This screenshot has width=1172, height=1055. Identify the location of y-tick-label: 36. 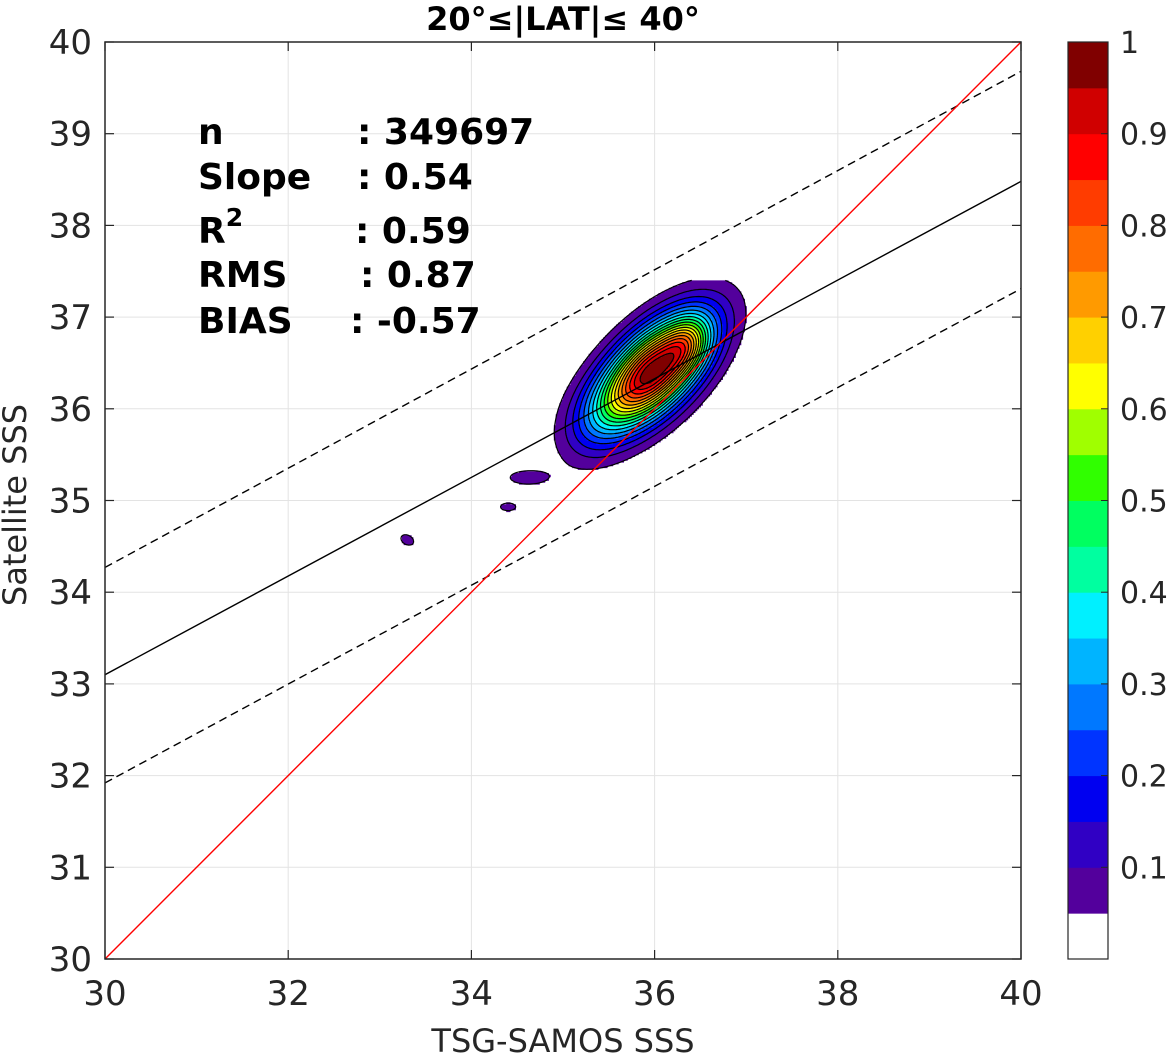
(70, 410).